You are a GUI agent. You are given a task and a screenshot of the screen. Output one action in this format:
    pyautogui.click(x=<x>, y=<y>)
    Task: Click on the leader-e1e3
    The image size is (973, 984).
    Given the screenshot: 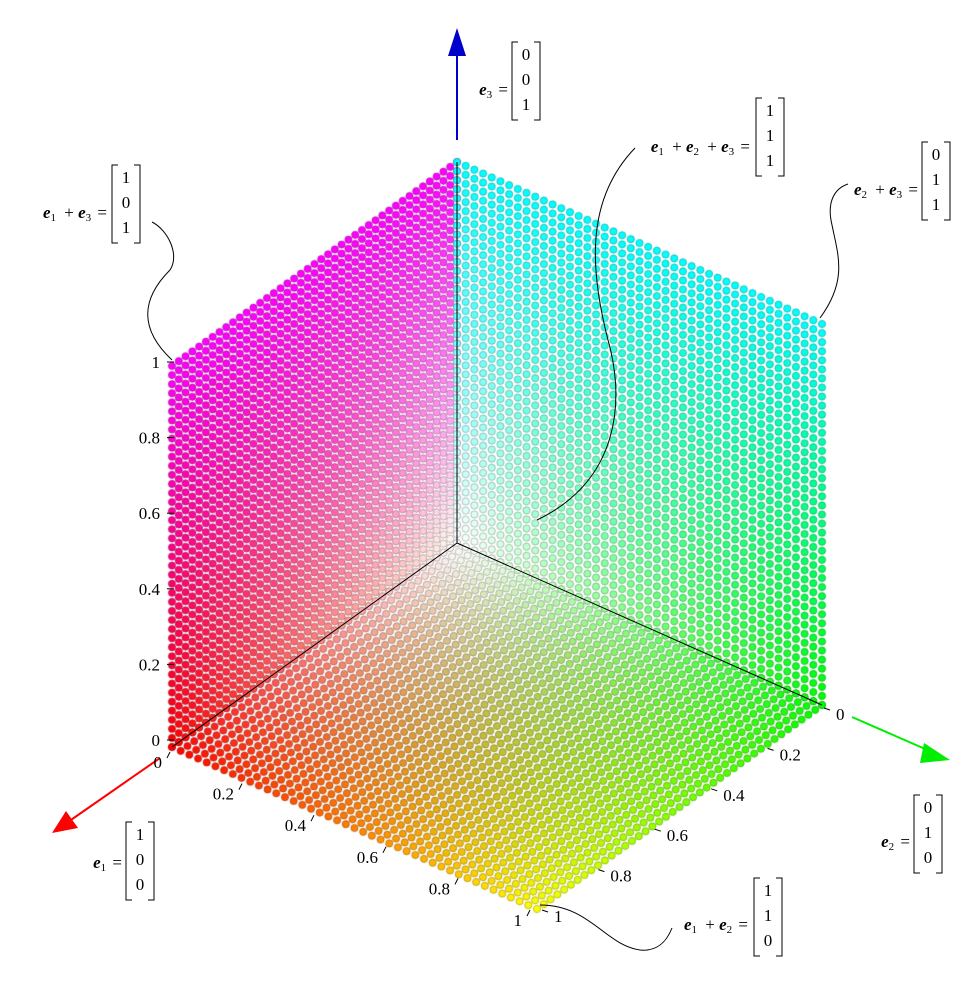 What is the action you would take?
    pyautogui.click(x=161, y=291)
    